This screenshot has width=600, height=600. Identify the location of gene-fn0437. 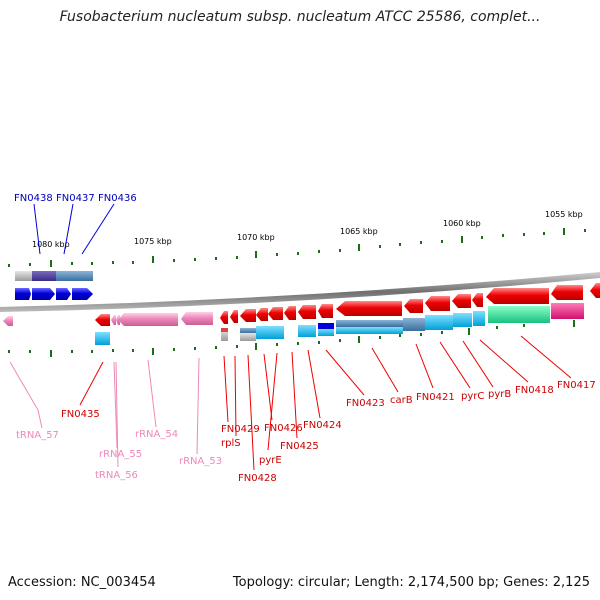
(43, 294).